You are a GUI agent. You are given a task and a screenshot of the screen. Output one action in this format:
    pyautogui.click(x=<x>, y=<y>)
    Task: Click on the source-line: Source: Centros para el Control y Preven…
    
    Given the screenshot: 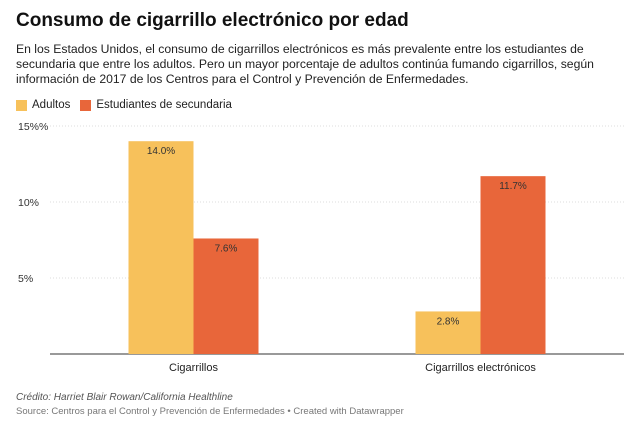 What is the action you would take?
    pyautogui.click(x=210, y=411)
    